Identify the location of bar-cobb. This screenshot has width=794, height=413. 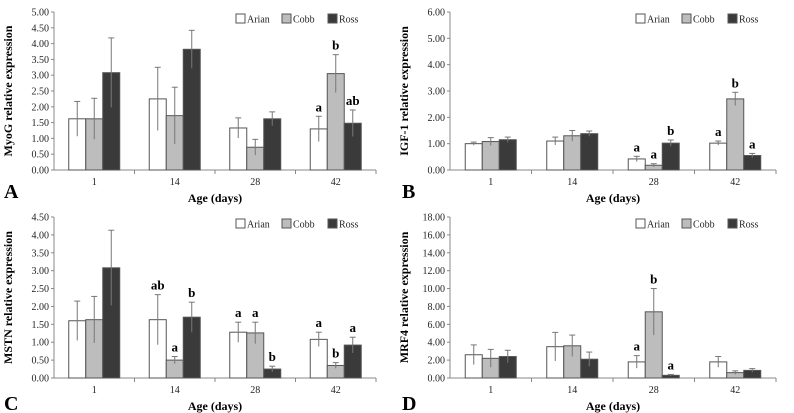
(735, 134).